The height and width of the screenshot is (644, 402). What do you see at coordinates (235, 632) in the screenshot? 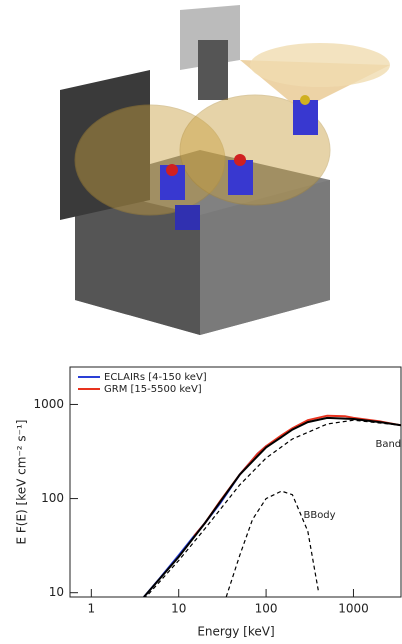
I see `x-axis-label: Energy [keV]` at bounding box center [235, 632].